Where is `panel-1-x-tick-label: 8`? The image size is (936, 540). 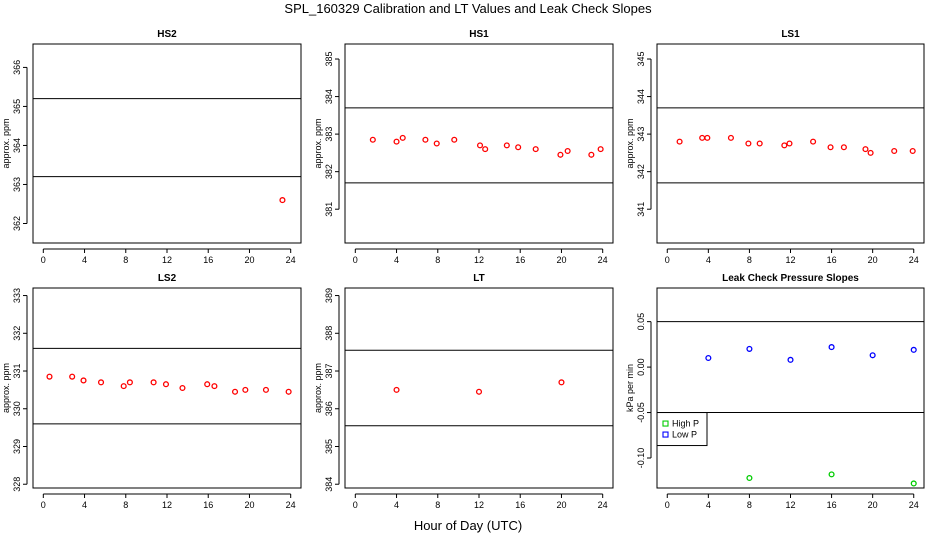
panel-1-x-tick-label: 8 is located at coordinates (125, 260).